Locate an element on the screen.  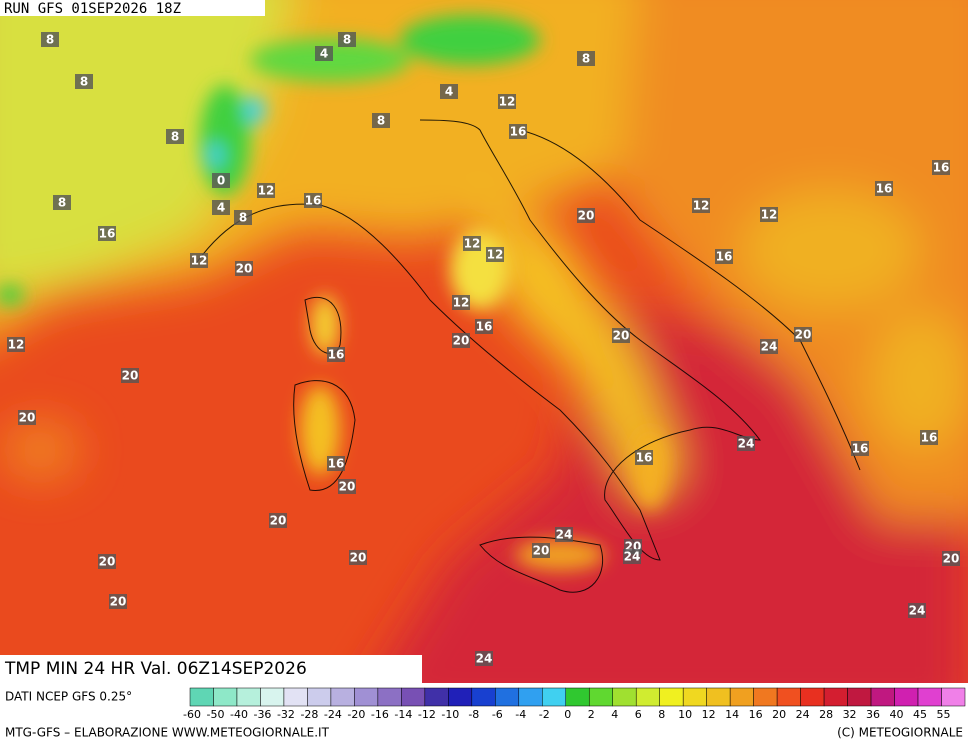
contour-label: 24 is located at coordinates (746, 444).